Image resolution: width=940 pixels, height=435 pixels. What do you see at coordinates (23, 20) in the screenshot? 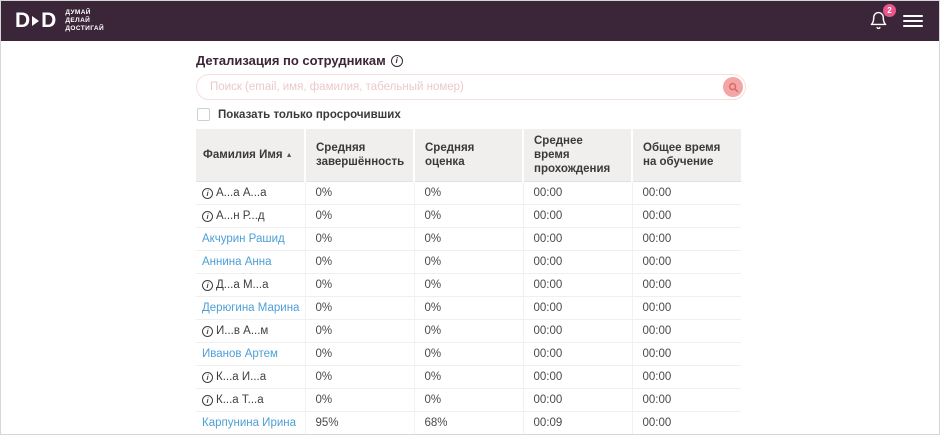
I see `logo-letter-left: D` at bounding box center [23, 20].